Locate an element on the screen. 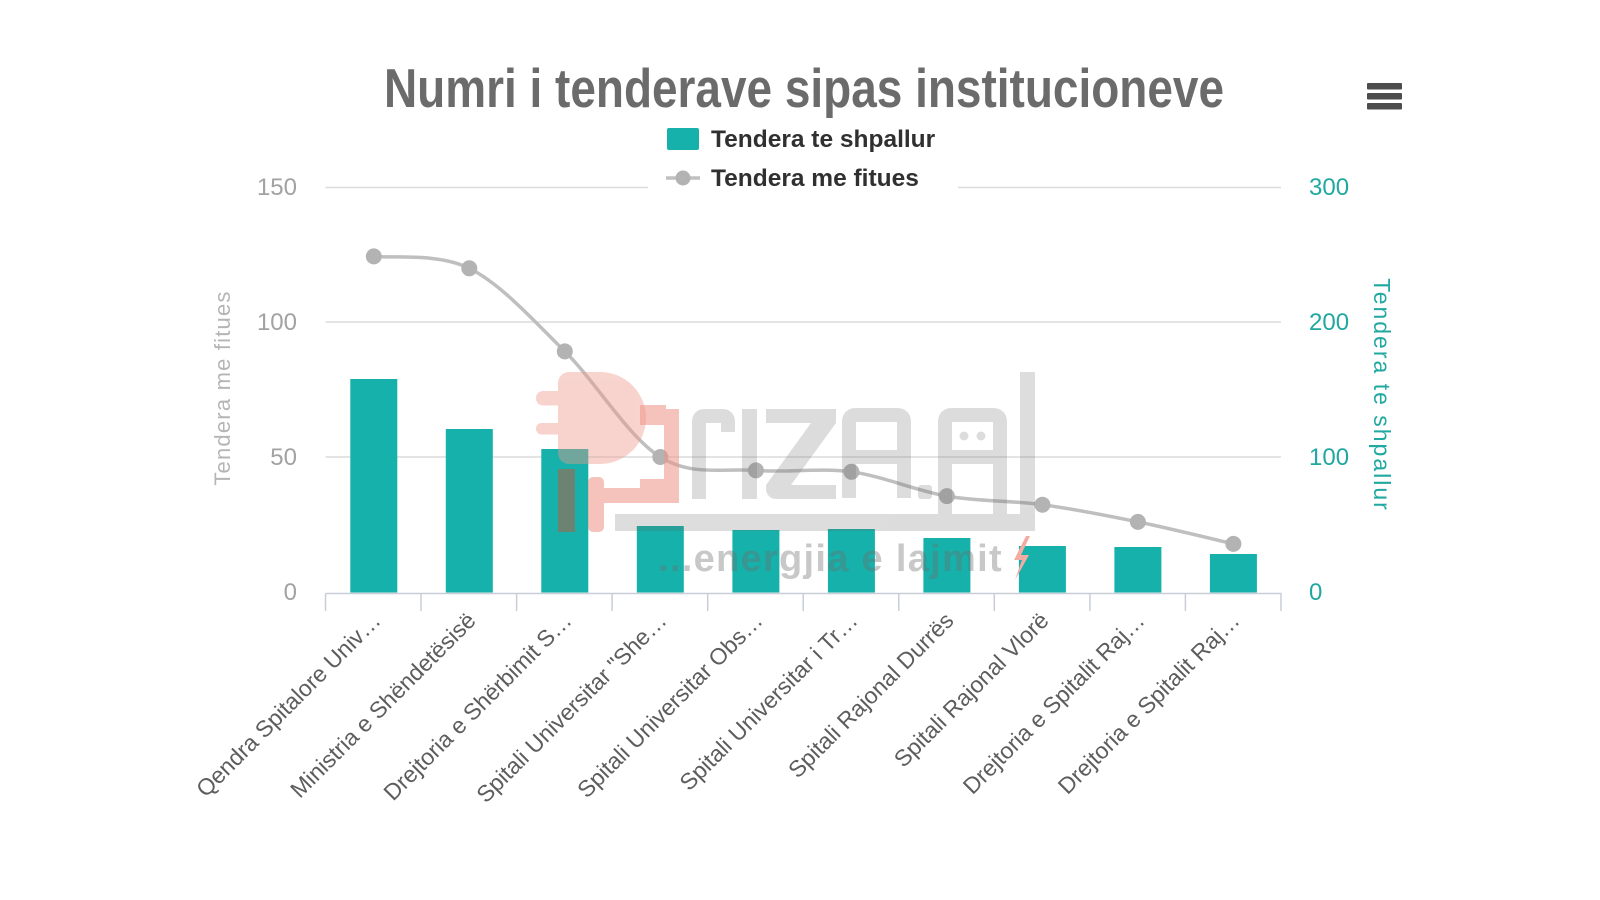  svg-text: ...energjia e lajmit is located at coordinates (830, 559).